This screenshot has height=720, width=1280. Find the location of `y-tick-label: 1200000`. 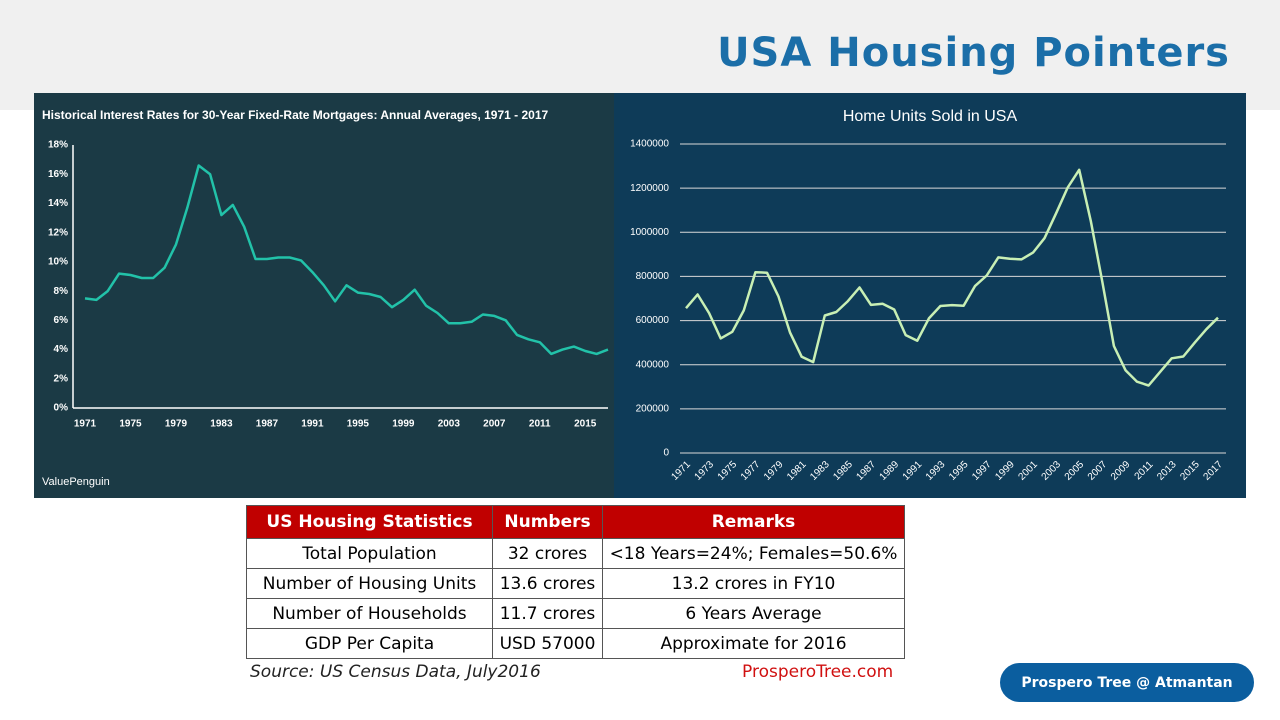

y-tick-label: 1200000 is located at coordinates (649, 188).